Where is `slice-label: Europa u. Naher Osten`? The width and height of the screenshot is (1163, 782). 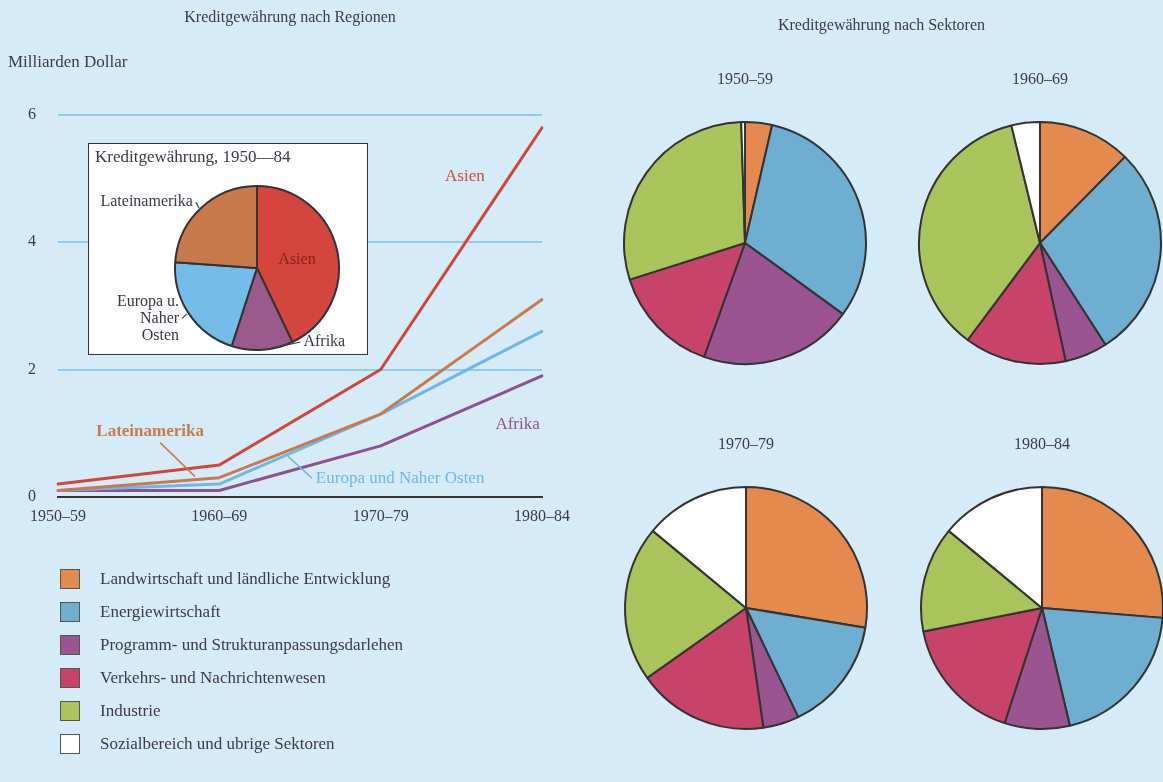 slice-label: Europa u. Naher Osten is located at coordinates (148, 317).